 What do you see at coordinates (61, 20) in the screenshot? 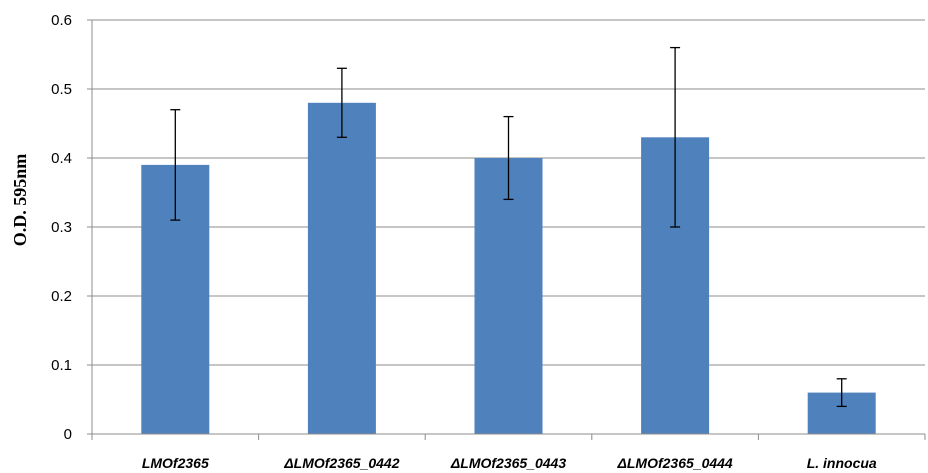
I see `y-tick-label: 0.6` at bounding box center [61, 20].